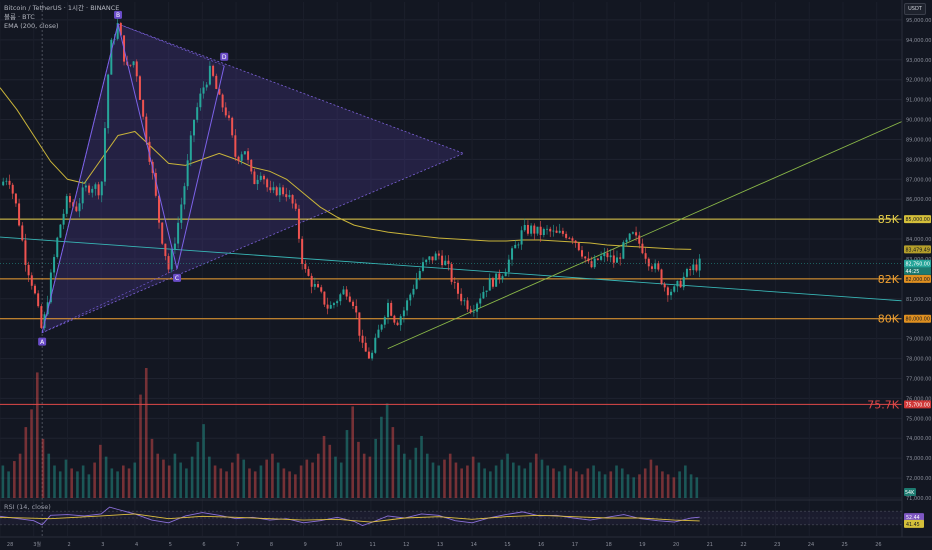  Describe the element at coordinates (440, 545) in the screenshot. I see `time-tick: 13` at that location.